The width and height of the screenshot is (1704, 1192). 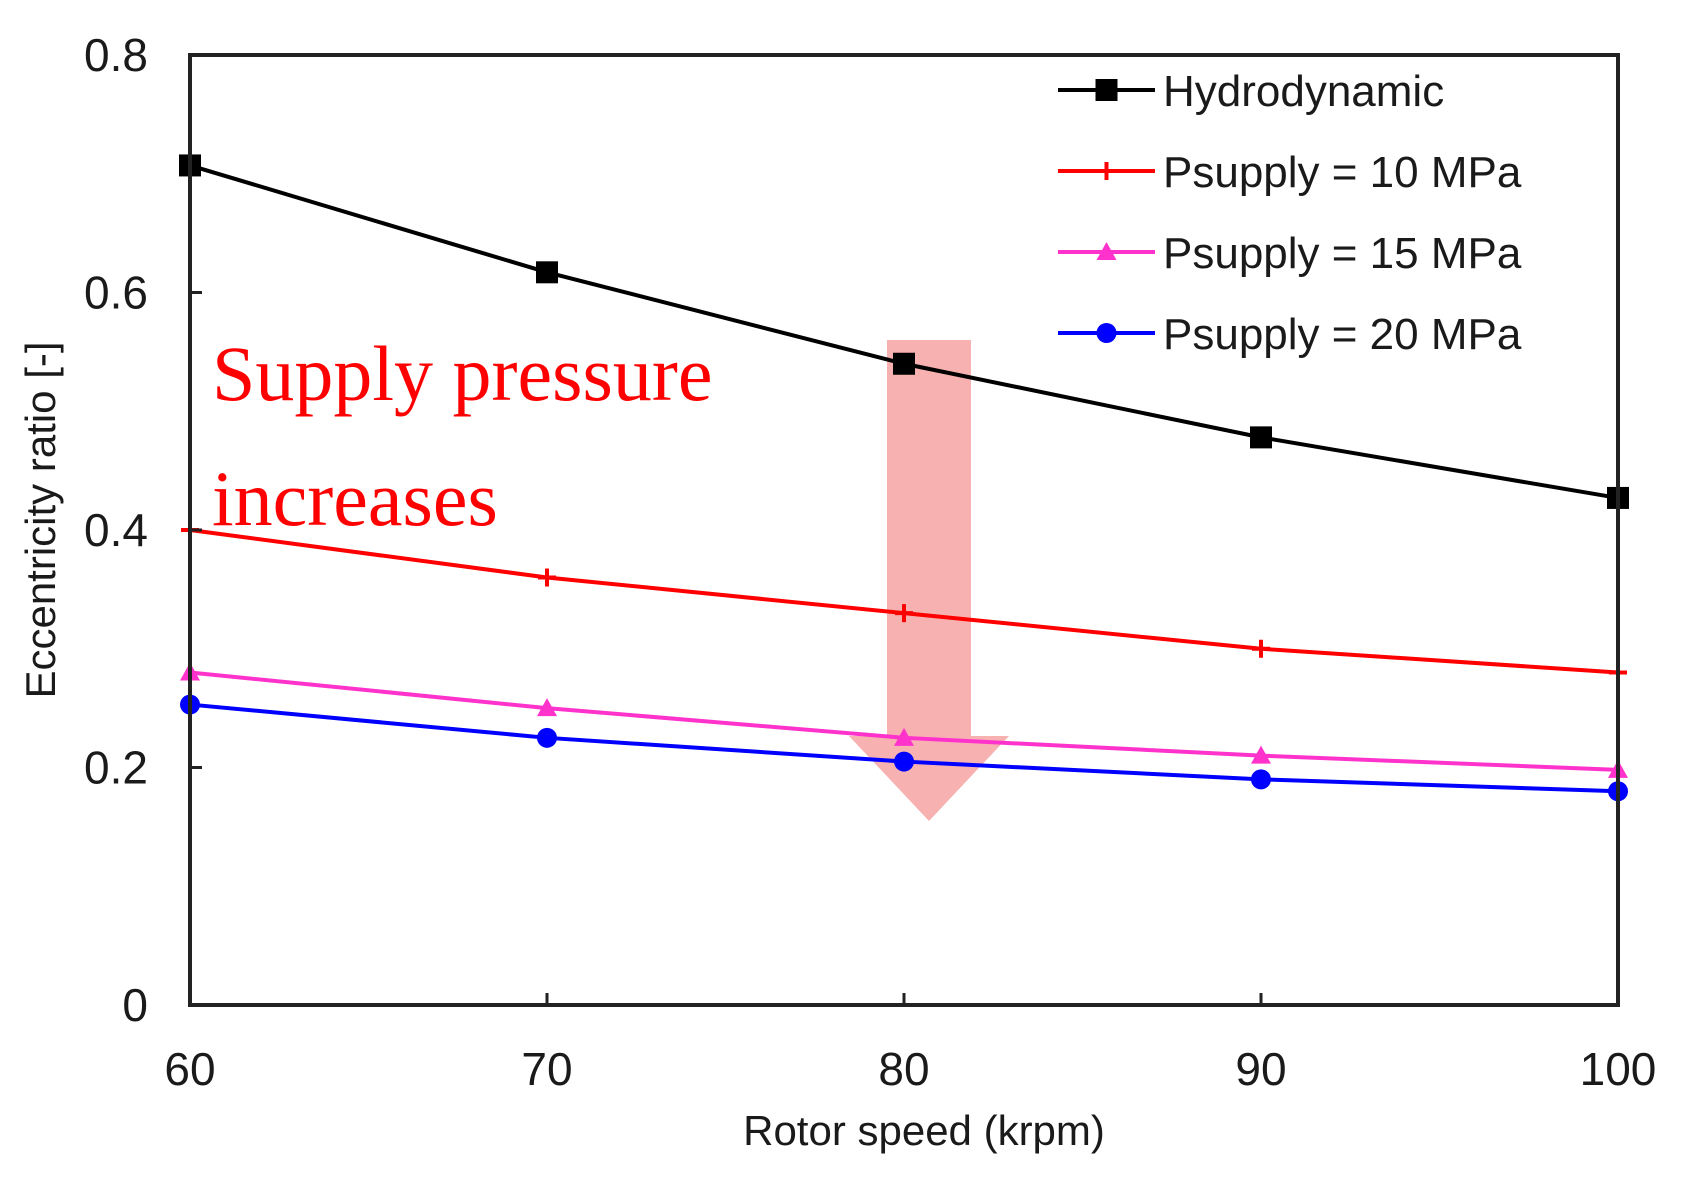 I want to click on legend-label: Hydrodynamic, so click(x=1303, y=91).